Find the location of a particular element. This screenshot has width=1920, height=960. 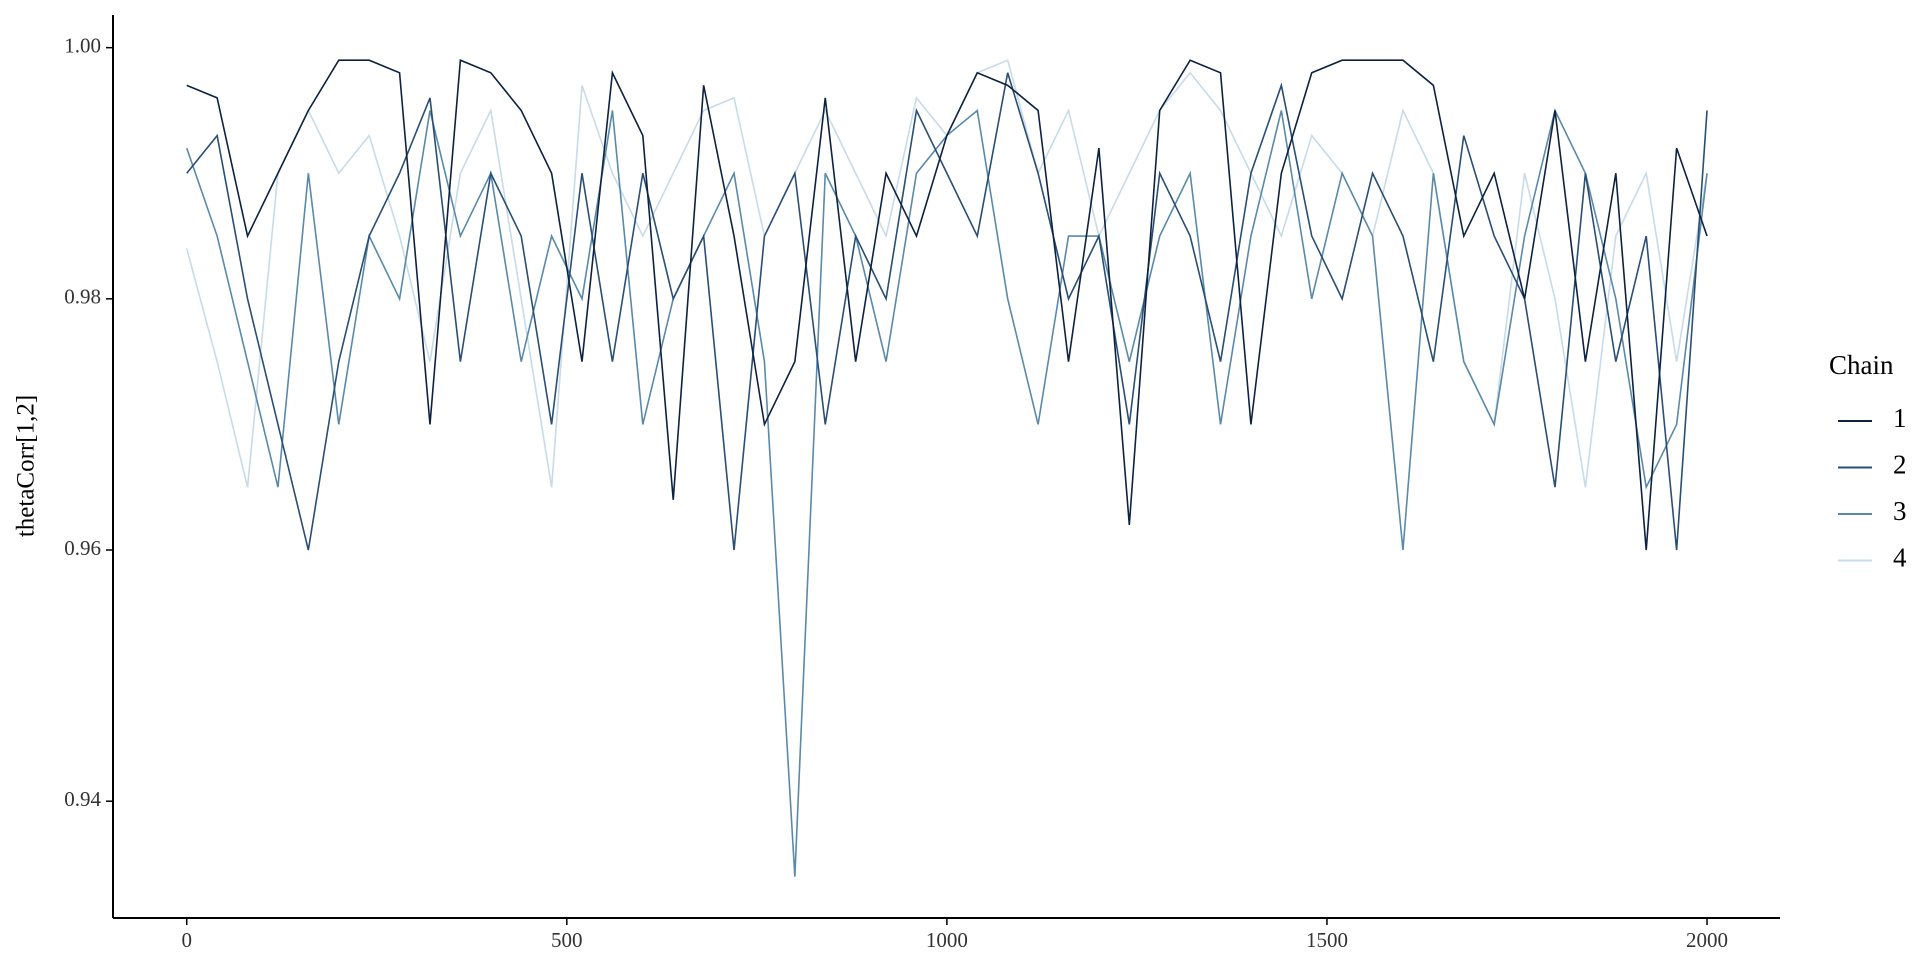

y-tick-label: 0.96 is located at coordinates (82, 548).